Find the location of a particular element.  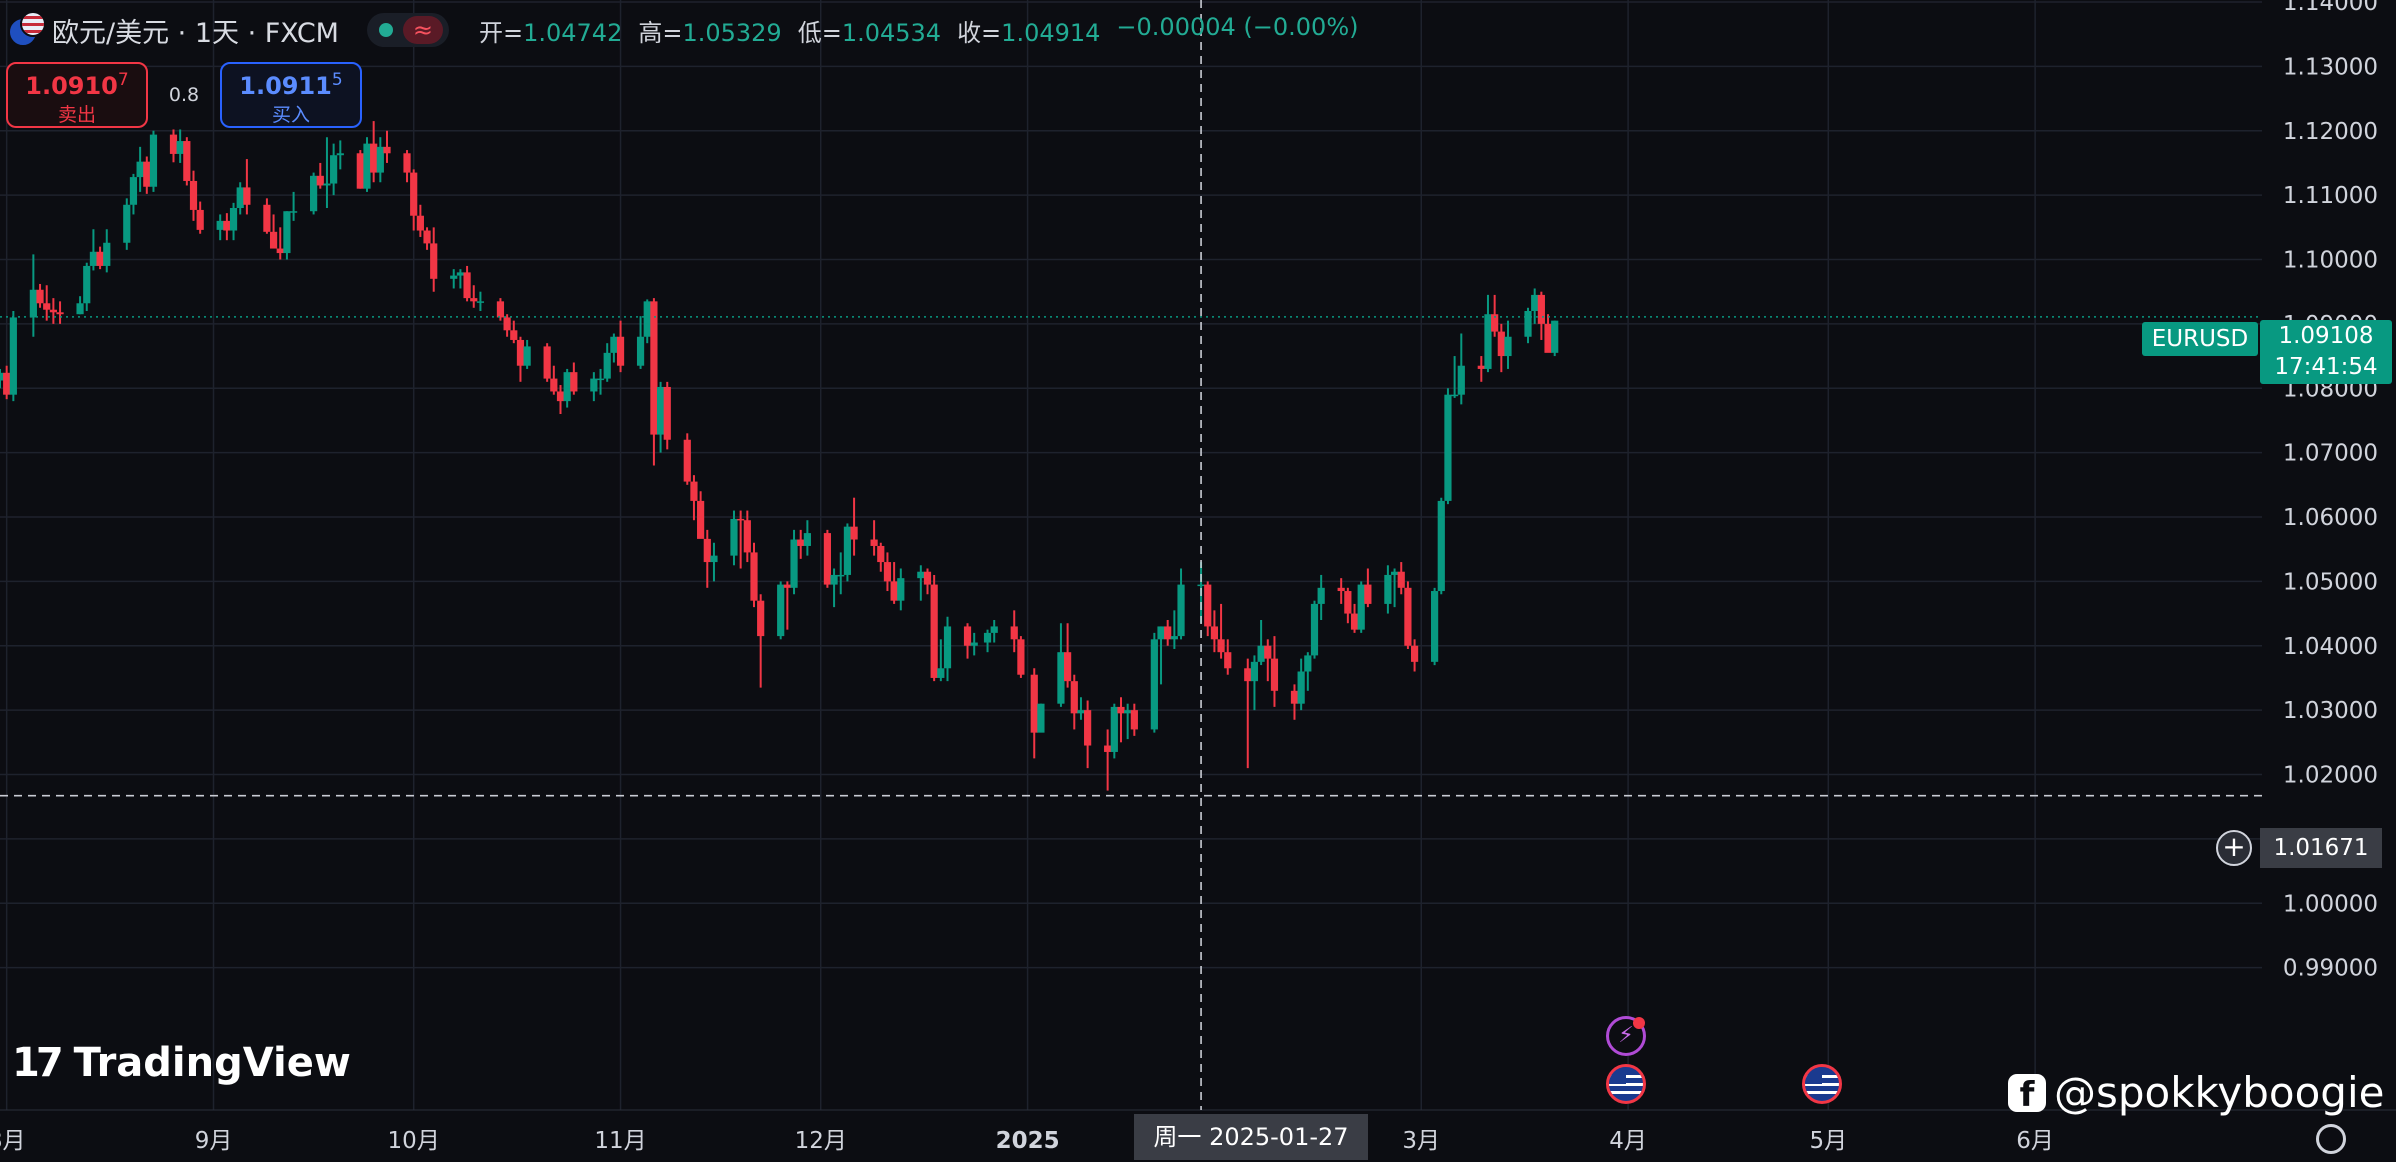

sell-button: 1.09107 卖出 is located at coordinates (77, 95).